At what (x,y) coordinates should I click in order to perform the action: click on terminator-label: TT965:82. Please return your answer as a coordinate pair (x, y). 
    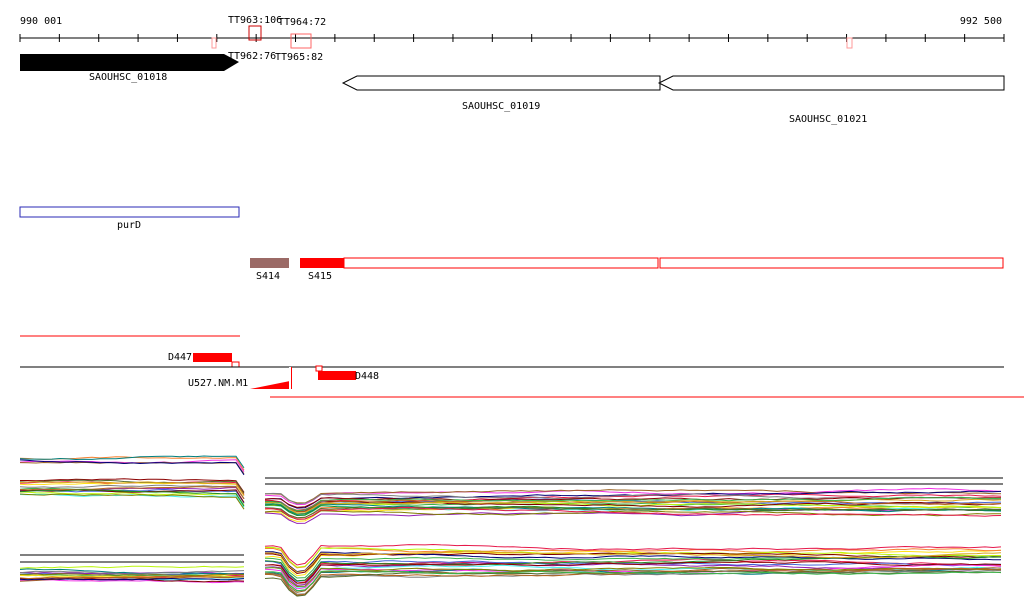
    Looking at the image, I should click on (299, 57).